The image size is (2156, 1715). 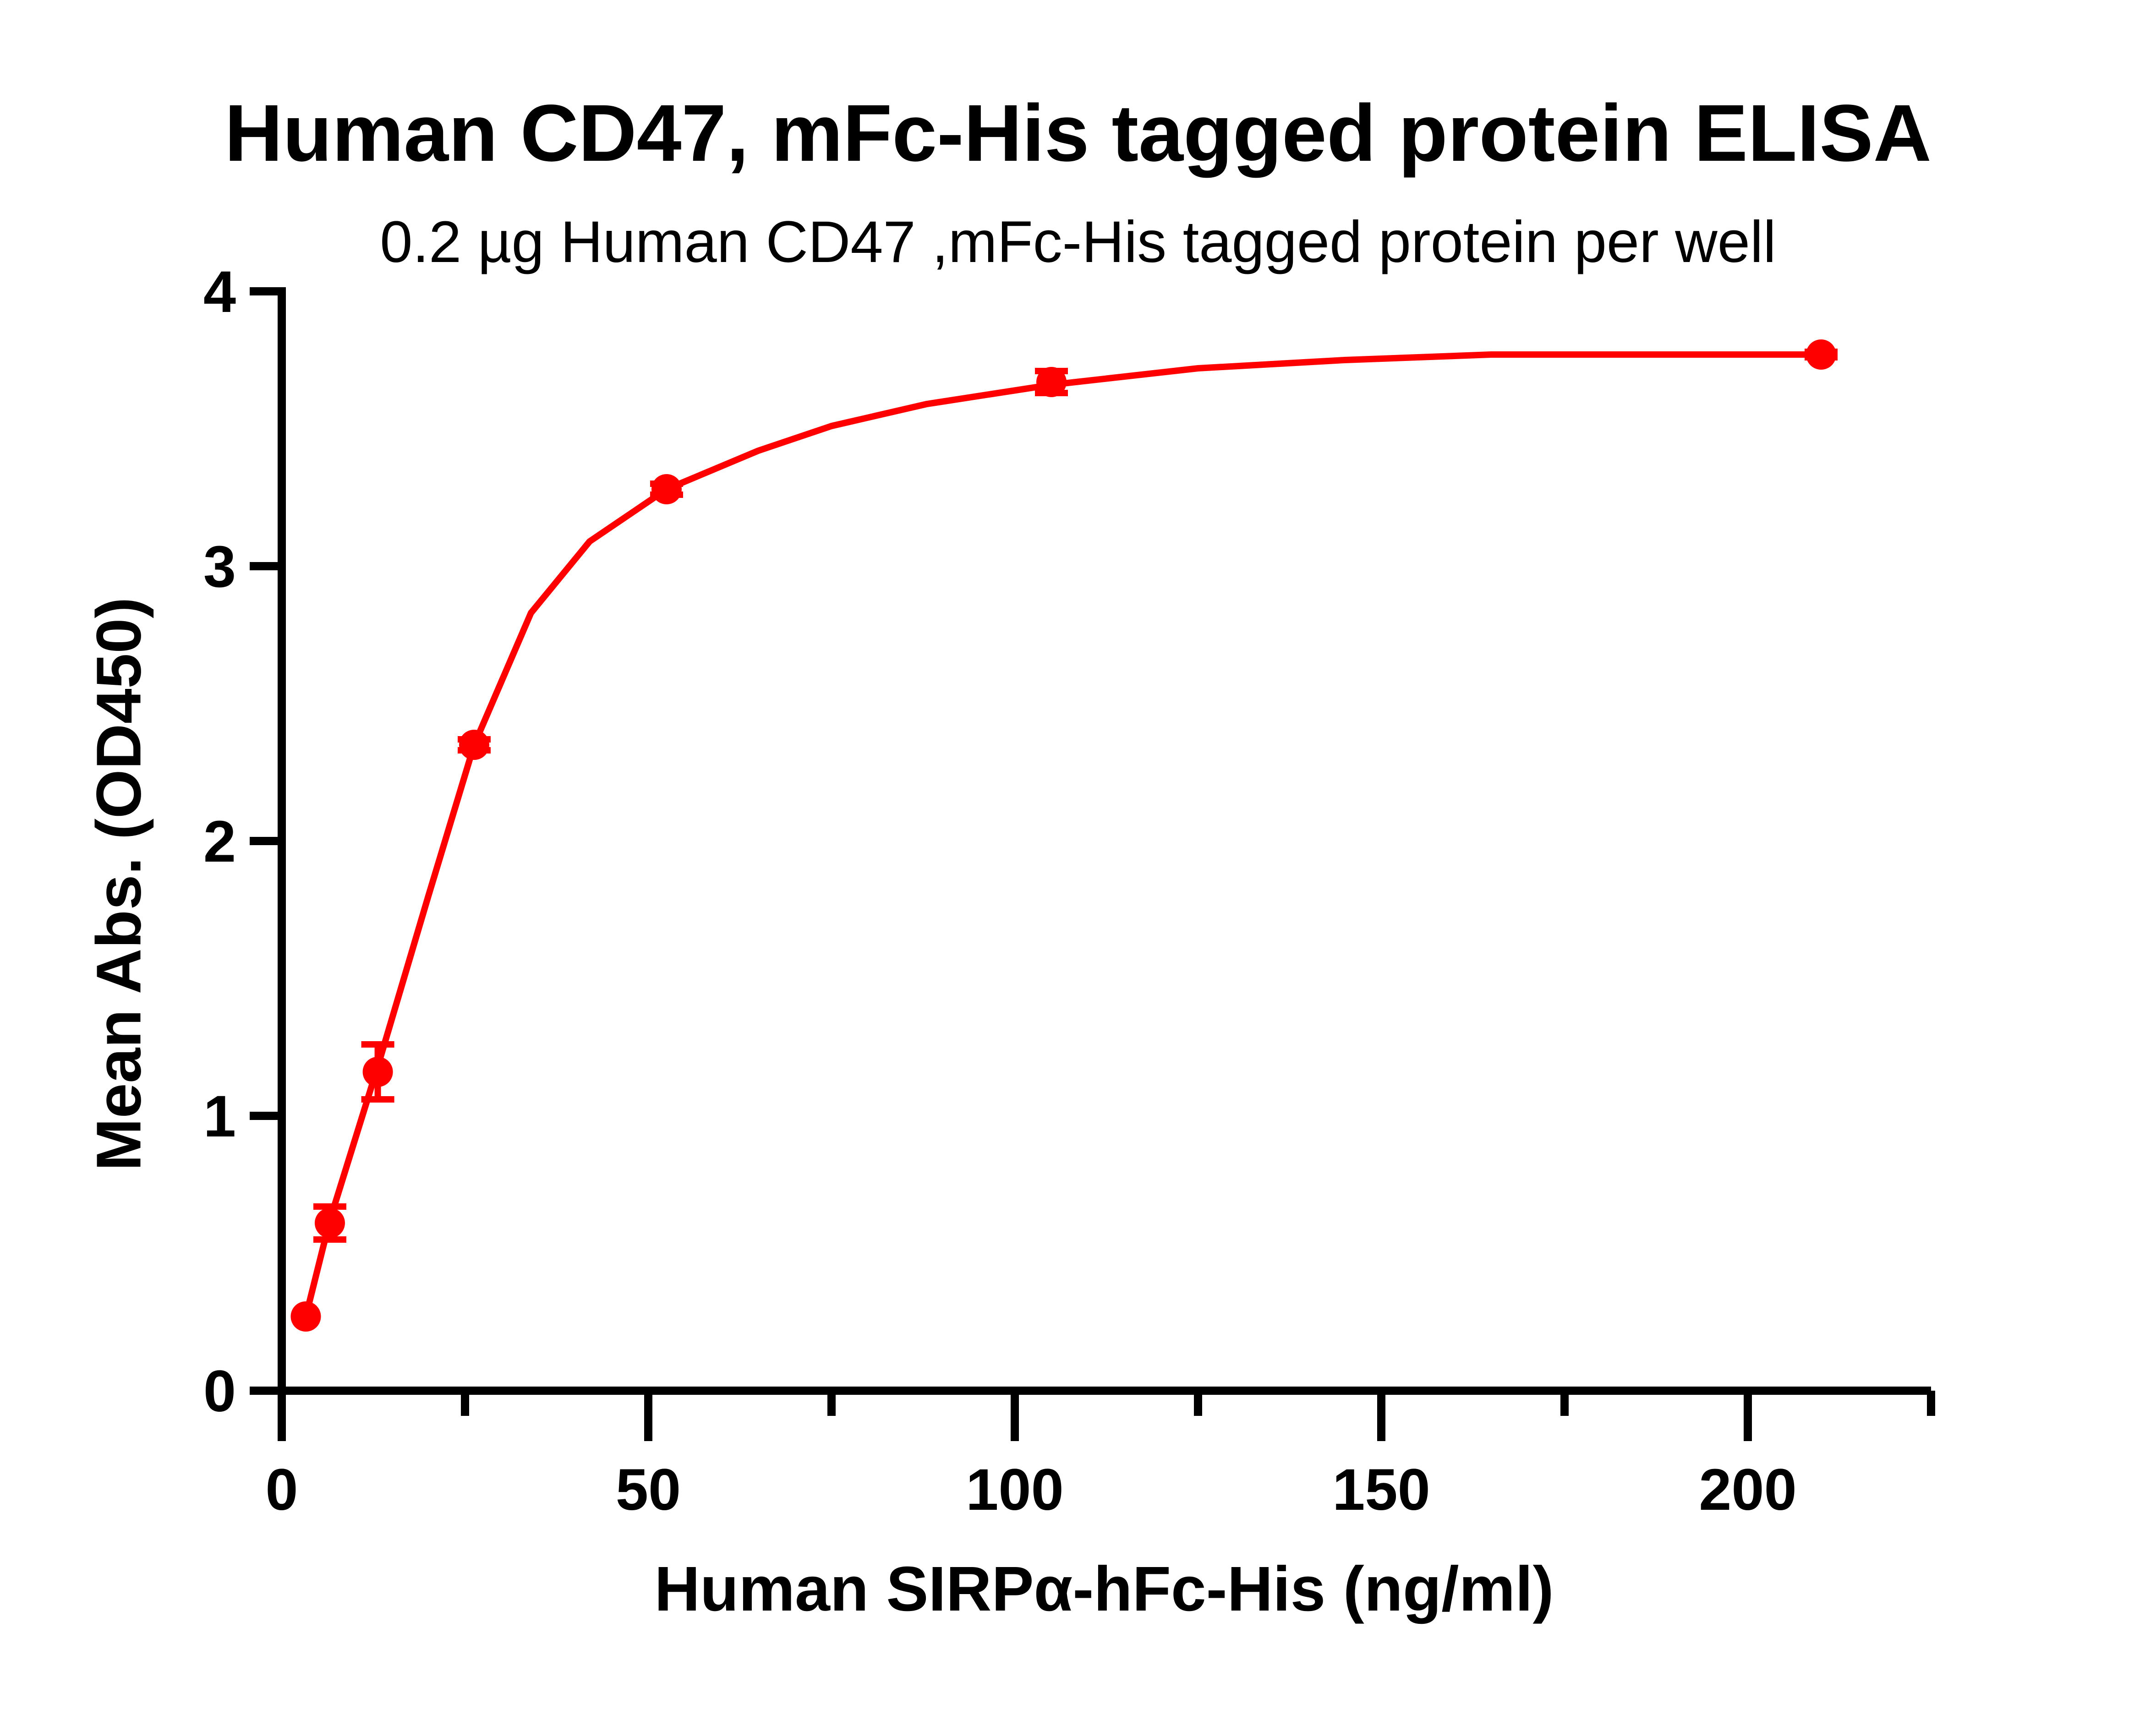 What do you see at coordinates (1078, 133) in the screenshot?
I see `chart-title: Human CD47, mFc-His tagged protein ELISA` at bounding box center [1078, 133].